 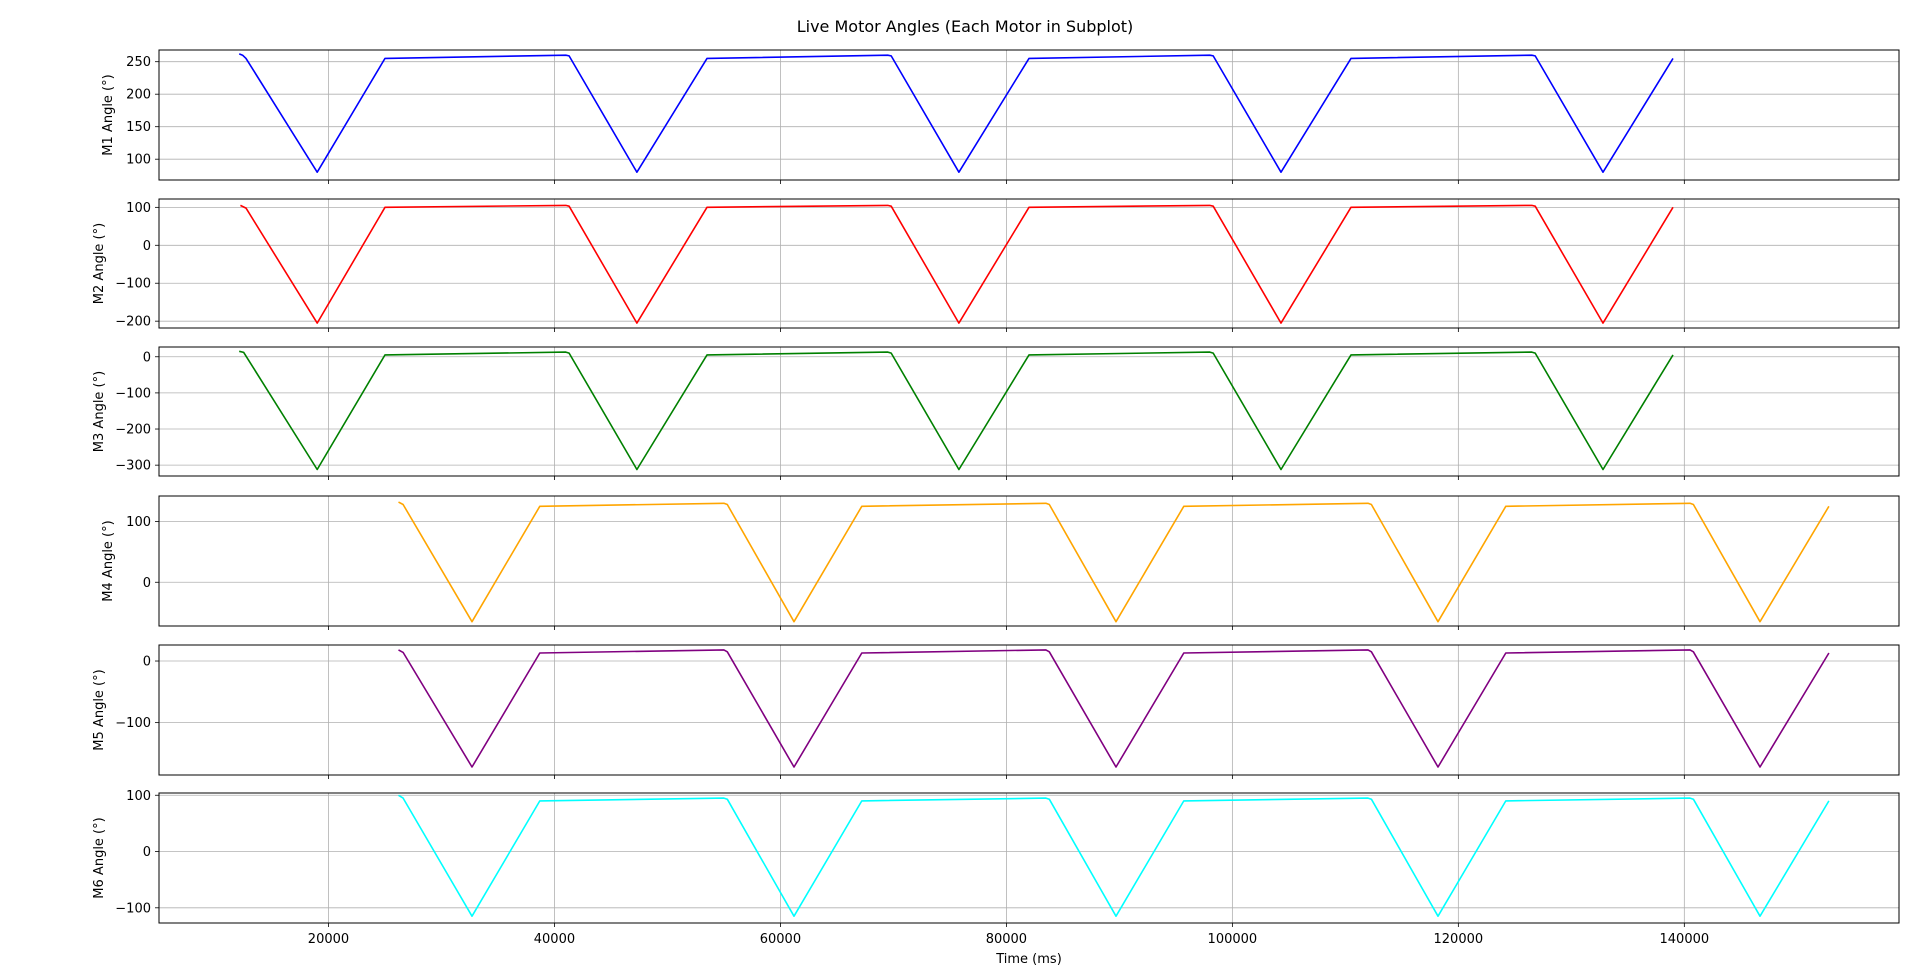 I want to click on subplot-m1: 100 150 200 250 M1 Angle (°), so click(x=1000, y=116).